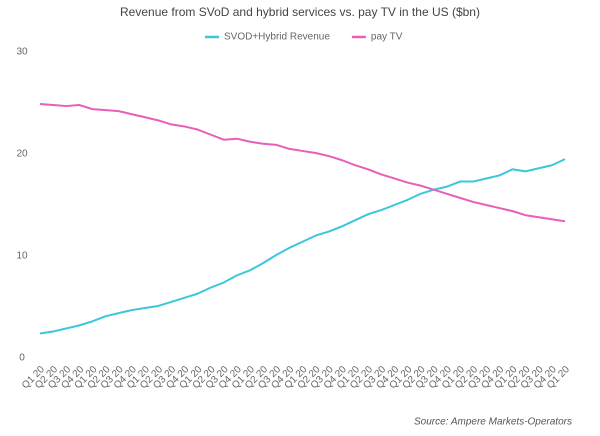 Image resolution: width=600 pixels, height=436 pixels. Describe the element at coordinates (22, 358) in the screenshot. I see `y-tick-label: 0` at that location.